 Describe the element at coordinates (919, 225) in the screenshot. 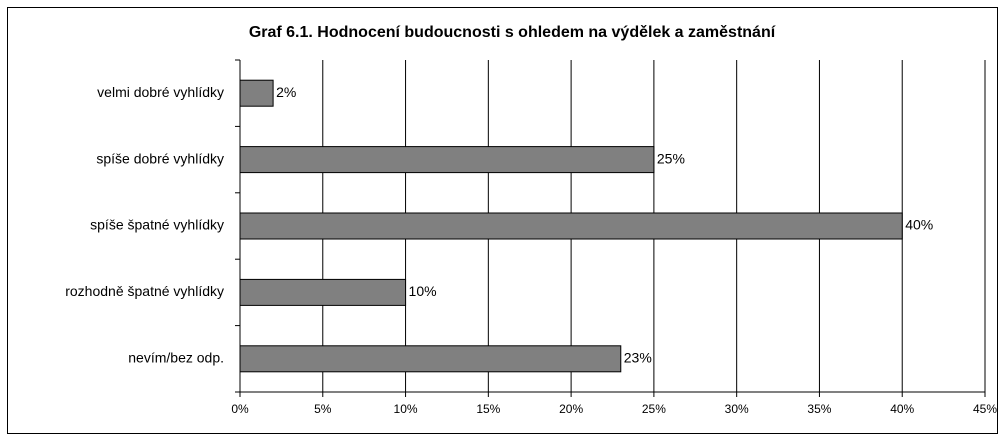

I see `data-label: 40%` at that location.